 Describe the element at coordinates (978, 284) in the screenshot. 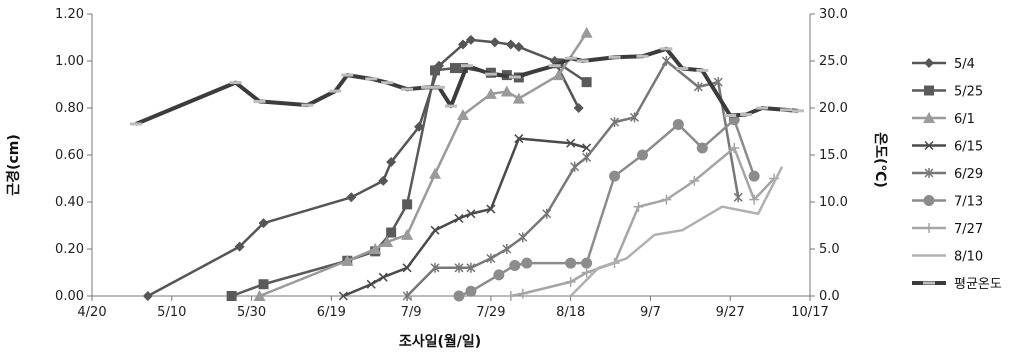

I see `legend-label: 평균온도` at that location.